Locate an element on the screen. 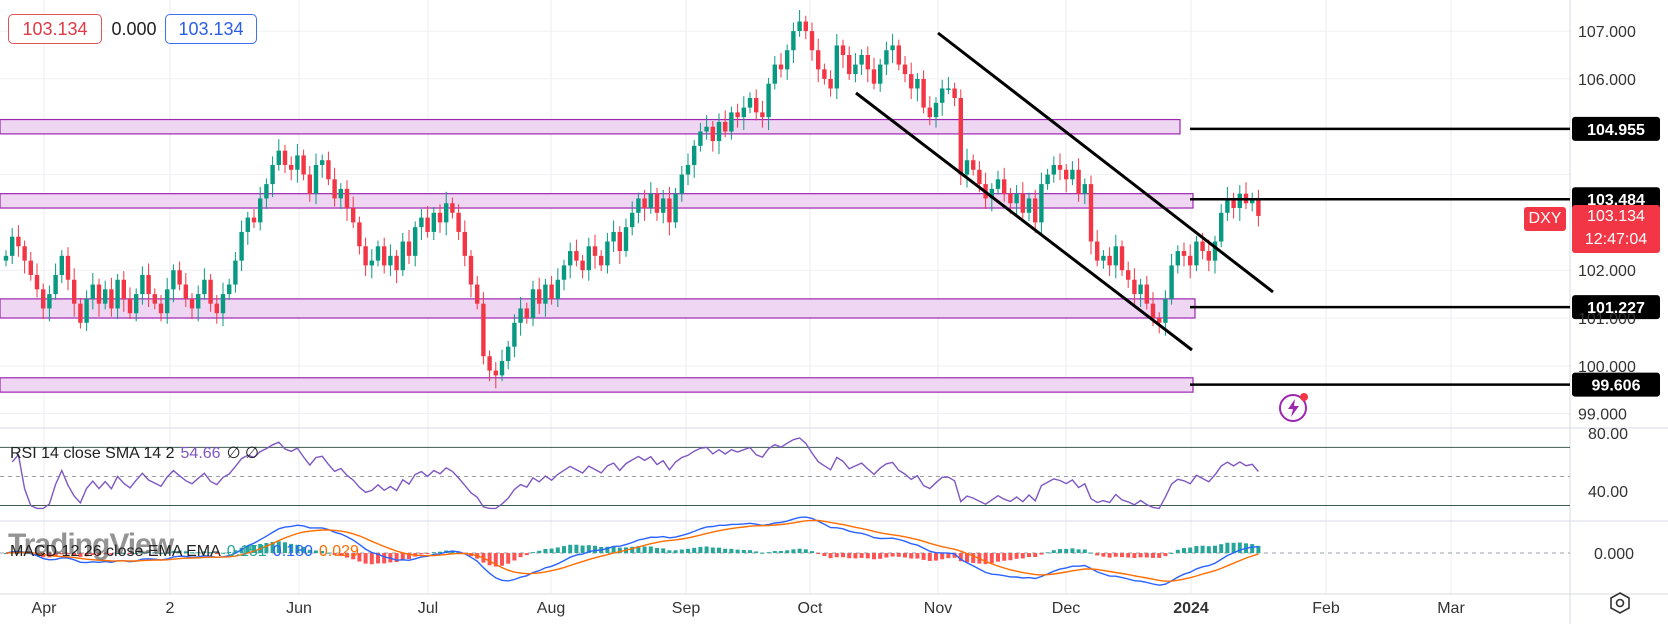 The width and height of the screenshot is (1668, 624). settings-gear-icon is located at coordinates (1620, 603).